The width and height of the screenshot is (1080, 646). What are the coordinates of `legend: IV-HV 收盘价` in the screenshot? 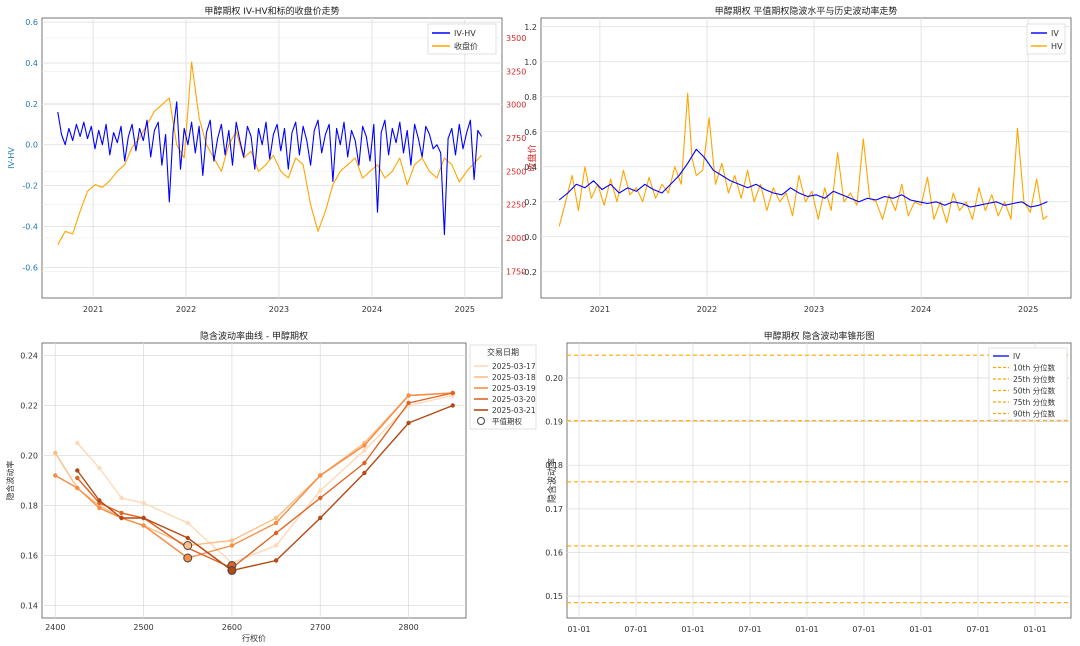 It's located at (462, 39).